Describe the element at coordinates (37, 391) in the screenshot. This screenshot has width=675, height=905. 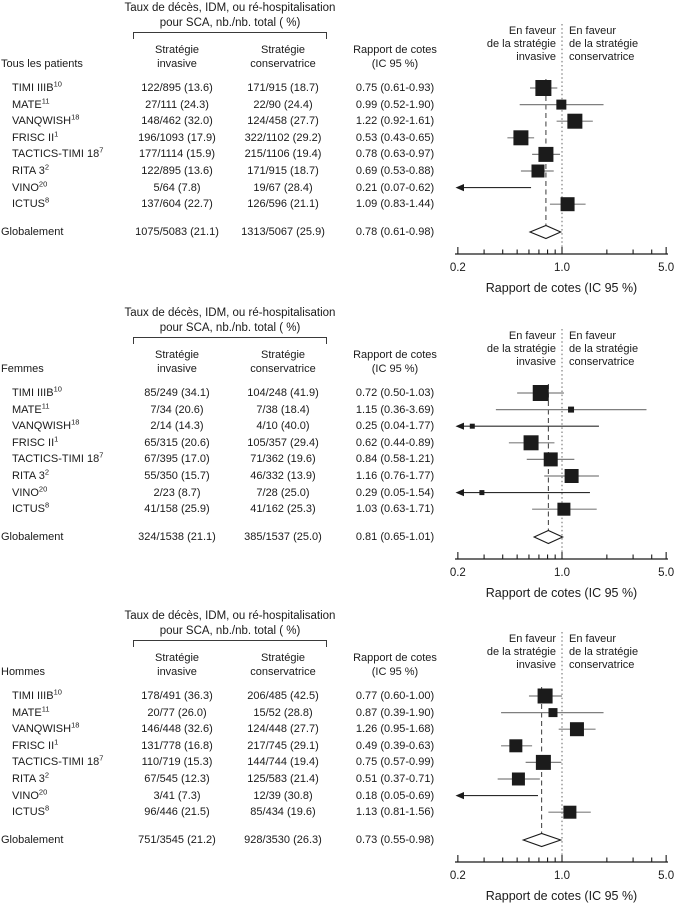
I see `study-label: TIMI IIIB10` at that location.